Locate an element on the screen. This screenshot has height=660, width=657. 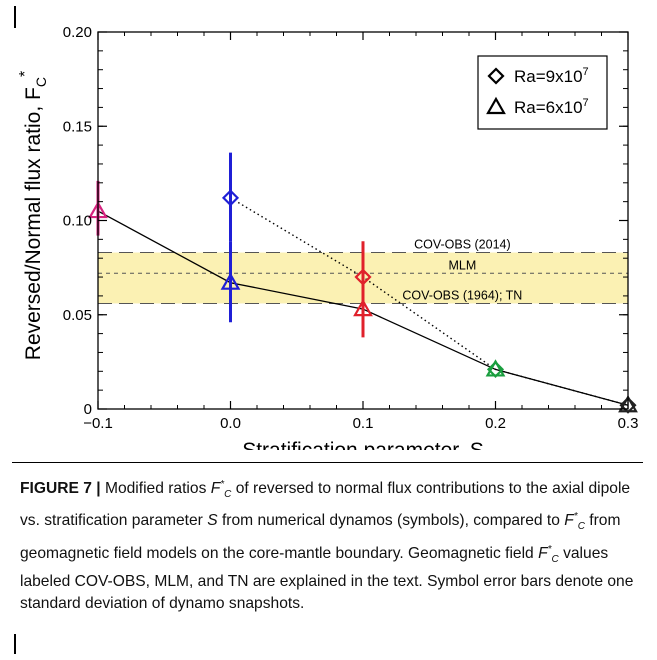
y-tick-label: 0.10 is located at coordinates (77, 221).